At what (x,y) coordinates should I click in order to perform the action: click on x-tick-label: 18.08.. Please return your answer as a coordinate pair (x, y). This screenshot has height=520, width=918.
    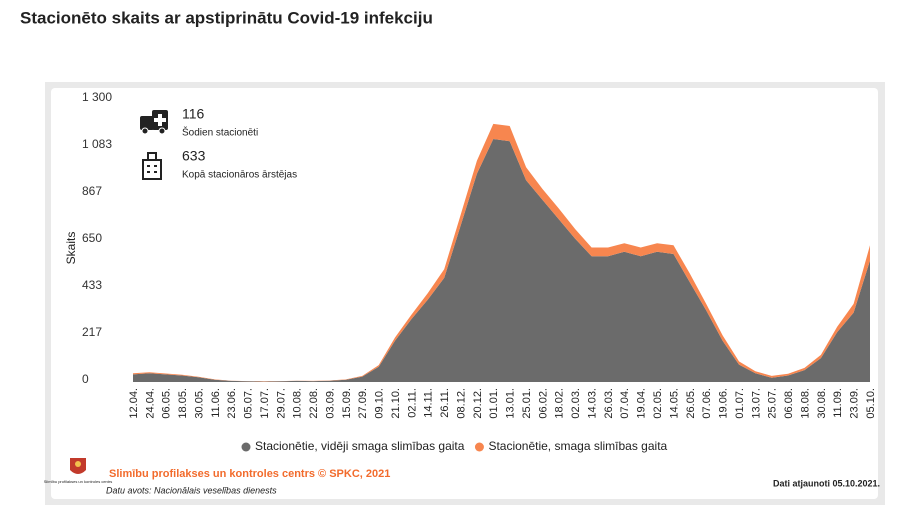
    Looking at the image, I should click on (805, 403).